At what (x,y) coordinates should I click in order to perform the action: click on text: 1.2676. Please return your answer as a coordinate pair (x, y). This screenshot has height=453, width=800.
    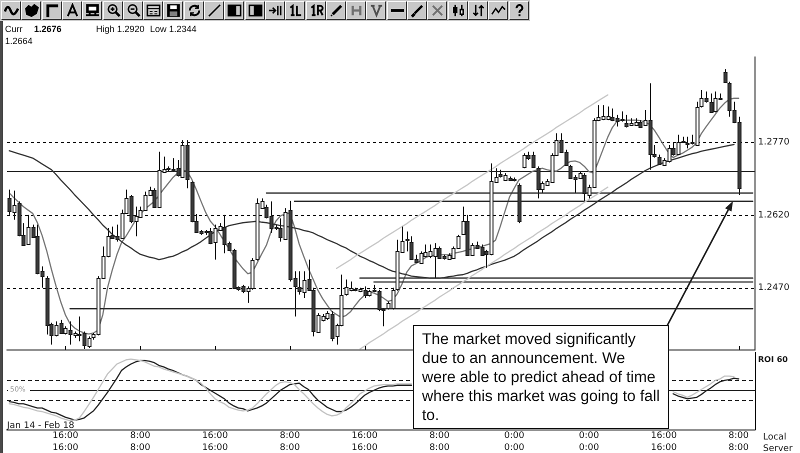
    Looking at the image, I should click on (48, 29).